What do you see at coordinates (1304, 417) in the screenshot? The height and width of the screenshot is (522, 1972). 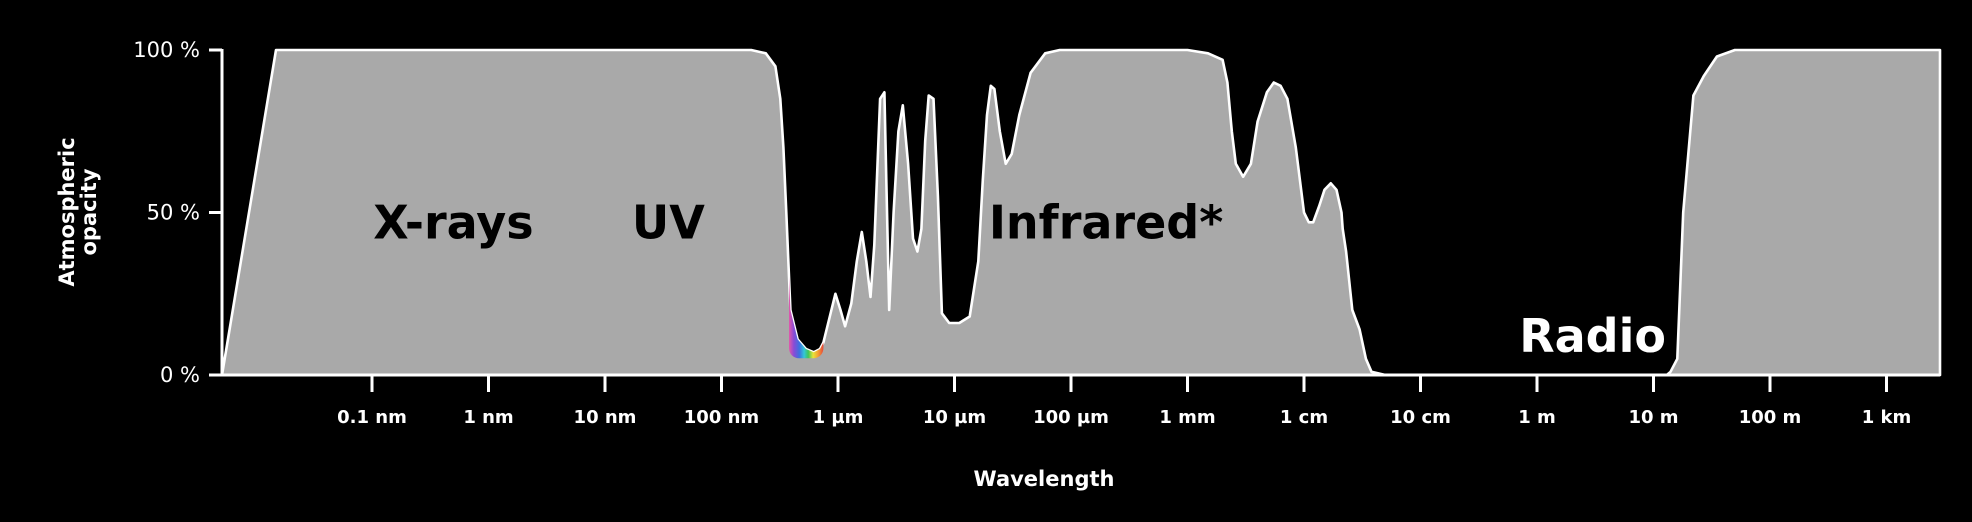 I see `x-tick-label: 1 cm` at bounding box center [1304, 417].